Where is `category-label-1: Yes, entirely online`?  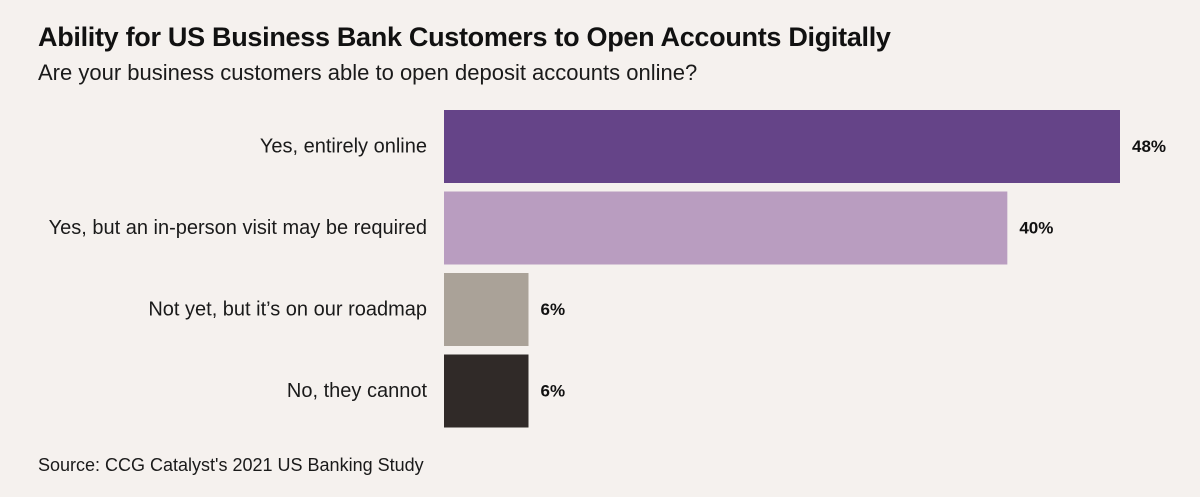 category-label-1: Yes, entirely online is located at coordinates (343, 147).